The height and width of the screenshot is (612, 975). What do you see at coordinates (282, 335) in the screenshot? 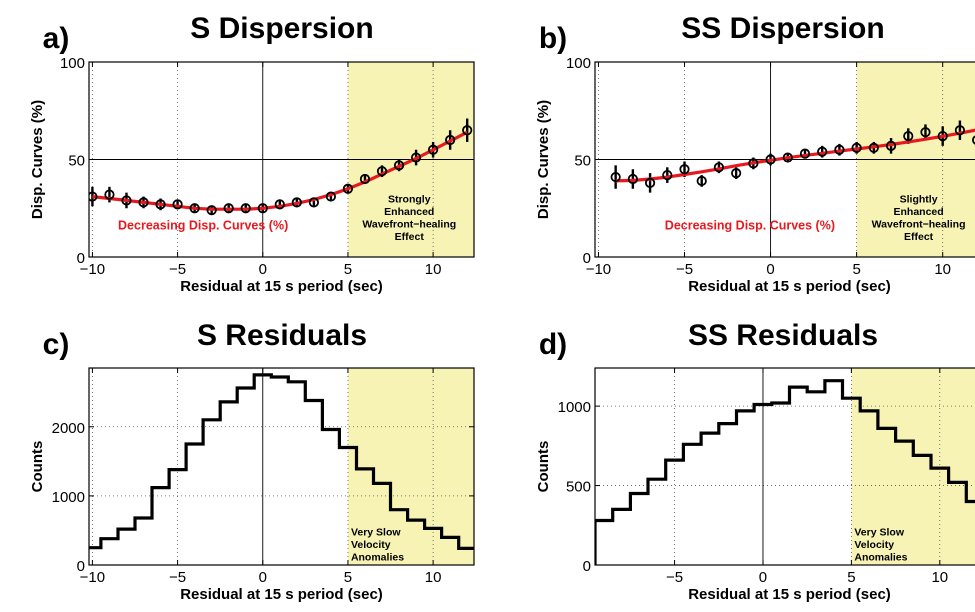
I see `chart-title: S Residuals` at bounding box center [282, 335].